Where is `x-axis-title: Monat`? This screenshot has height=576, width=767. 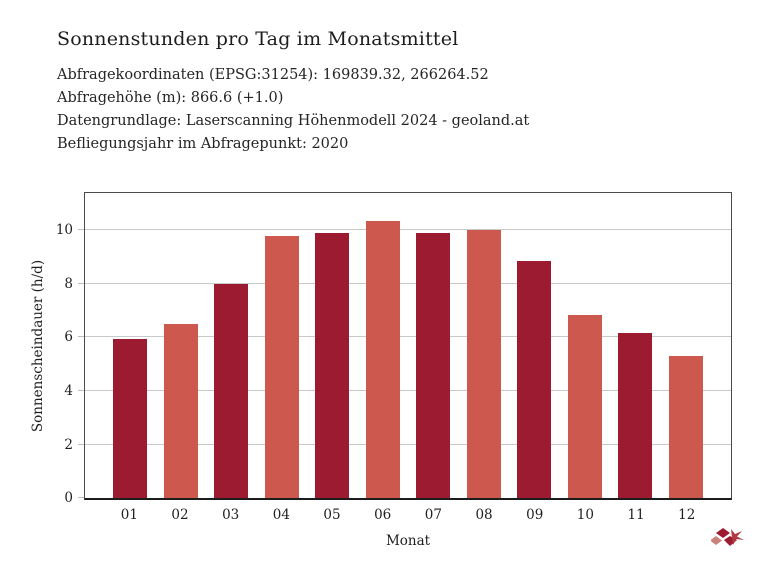 x-axis-title: Monat is located at coordinates (408, 541).